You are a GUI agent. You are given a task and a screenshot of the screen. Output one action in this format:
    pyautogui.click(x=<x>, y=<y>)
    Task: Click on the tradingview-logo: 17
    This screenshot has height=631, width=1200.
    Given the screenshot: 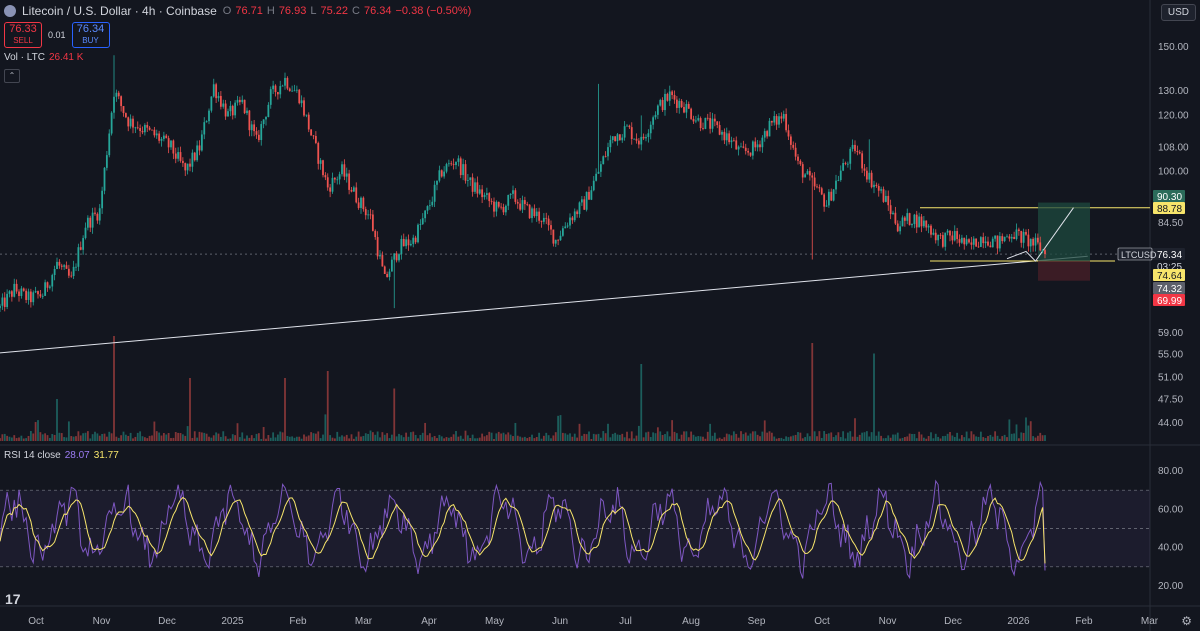 What is the action you would take?
    pyautogui.click(x=13, y=599)
    